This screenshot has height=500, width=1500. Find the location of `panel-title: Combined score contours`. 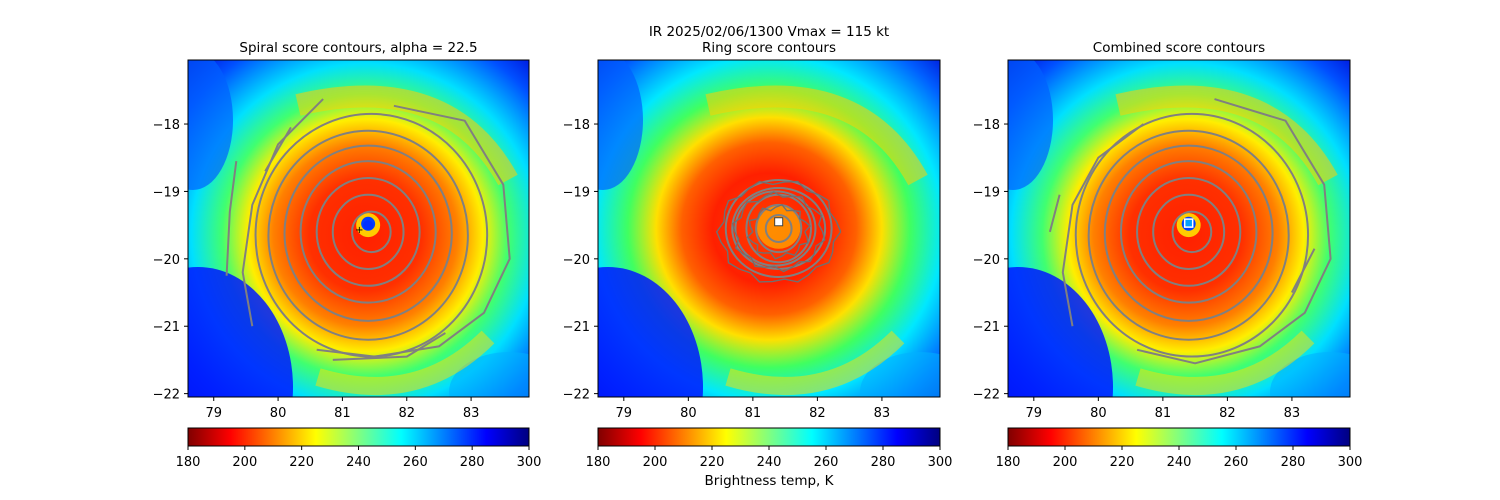

panel-title: Combined score contours is located at coordinates (1179, 48).